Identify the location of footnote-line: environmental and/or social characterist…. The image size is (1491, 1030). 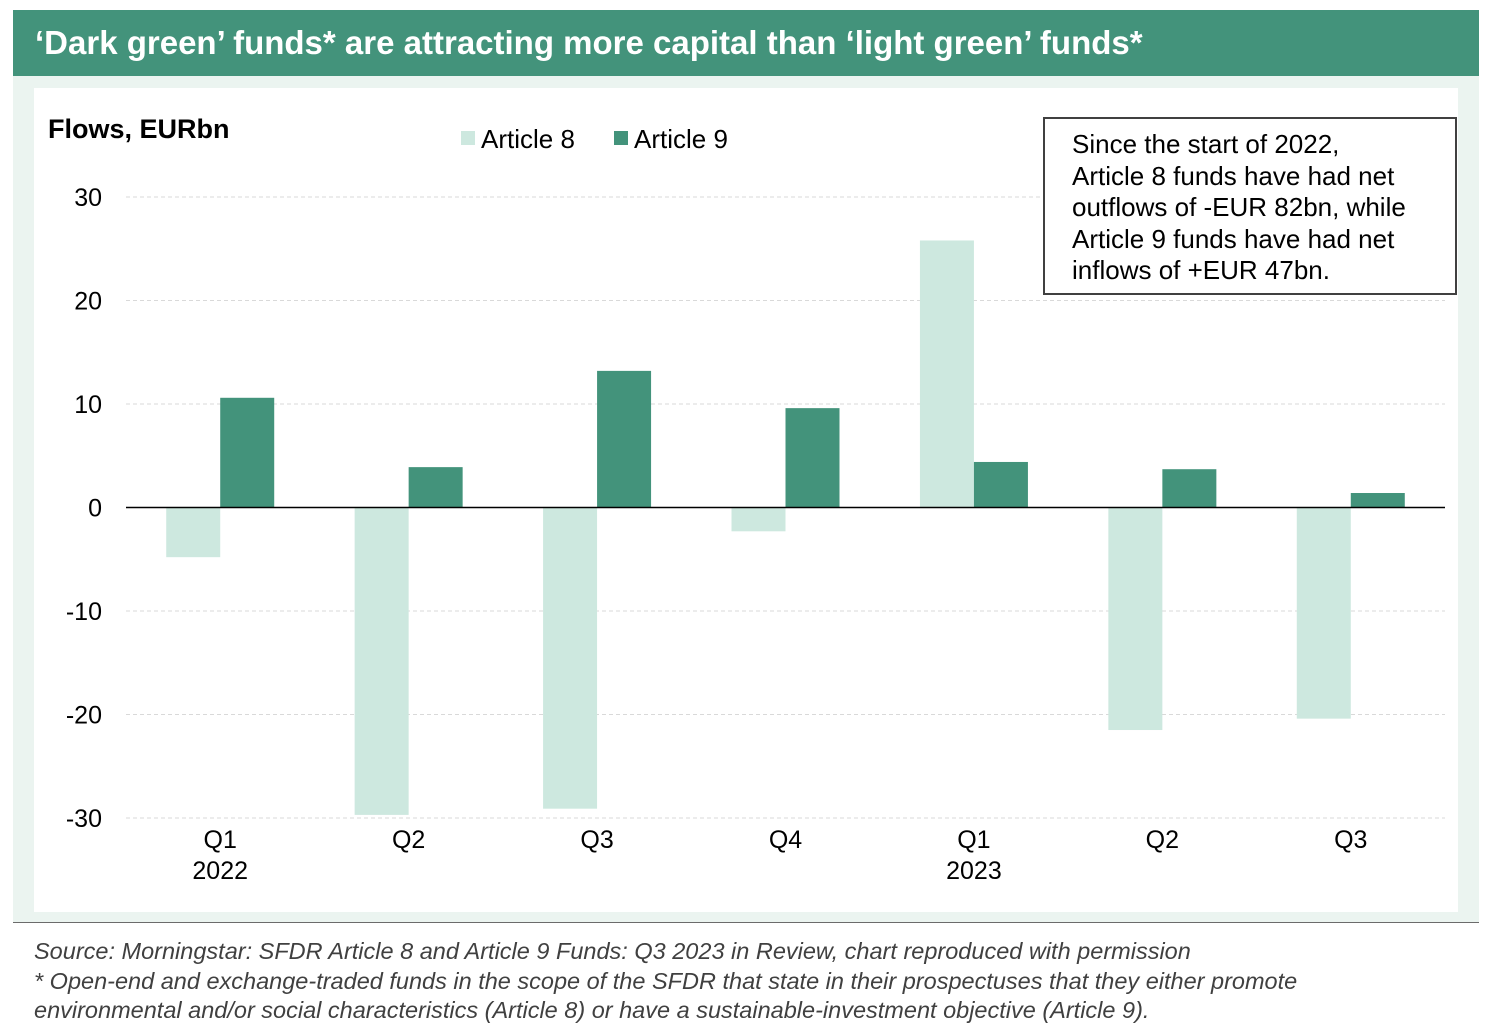
(592, 1010).